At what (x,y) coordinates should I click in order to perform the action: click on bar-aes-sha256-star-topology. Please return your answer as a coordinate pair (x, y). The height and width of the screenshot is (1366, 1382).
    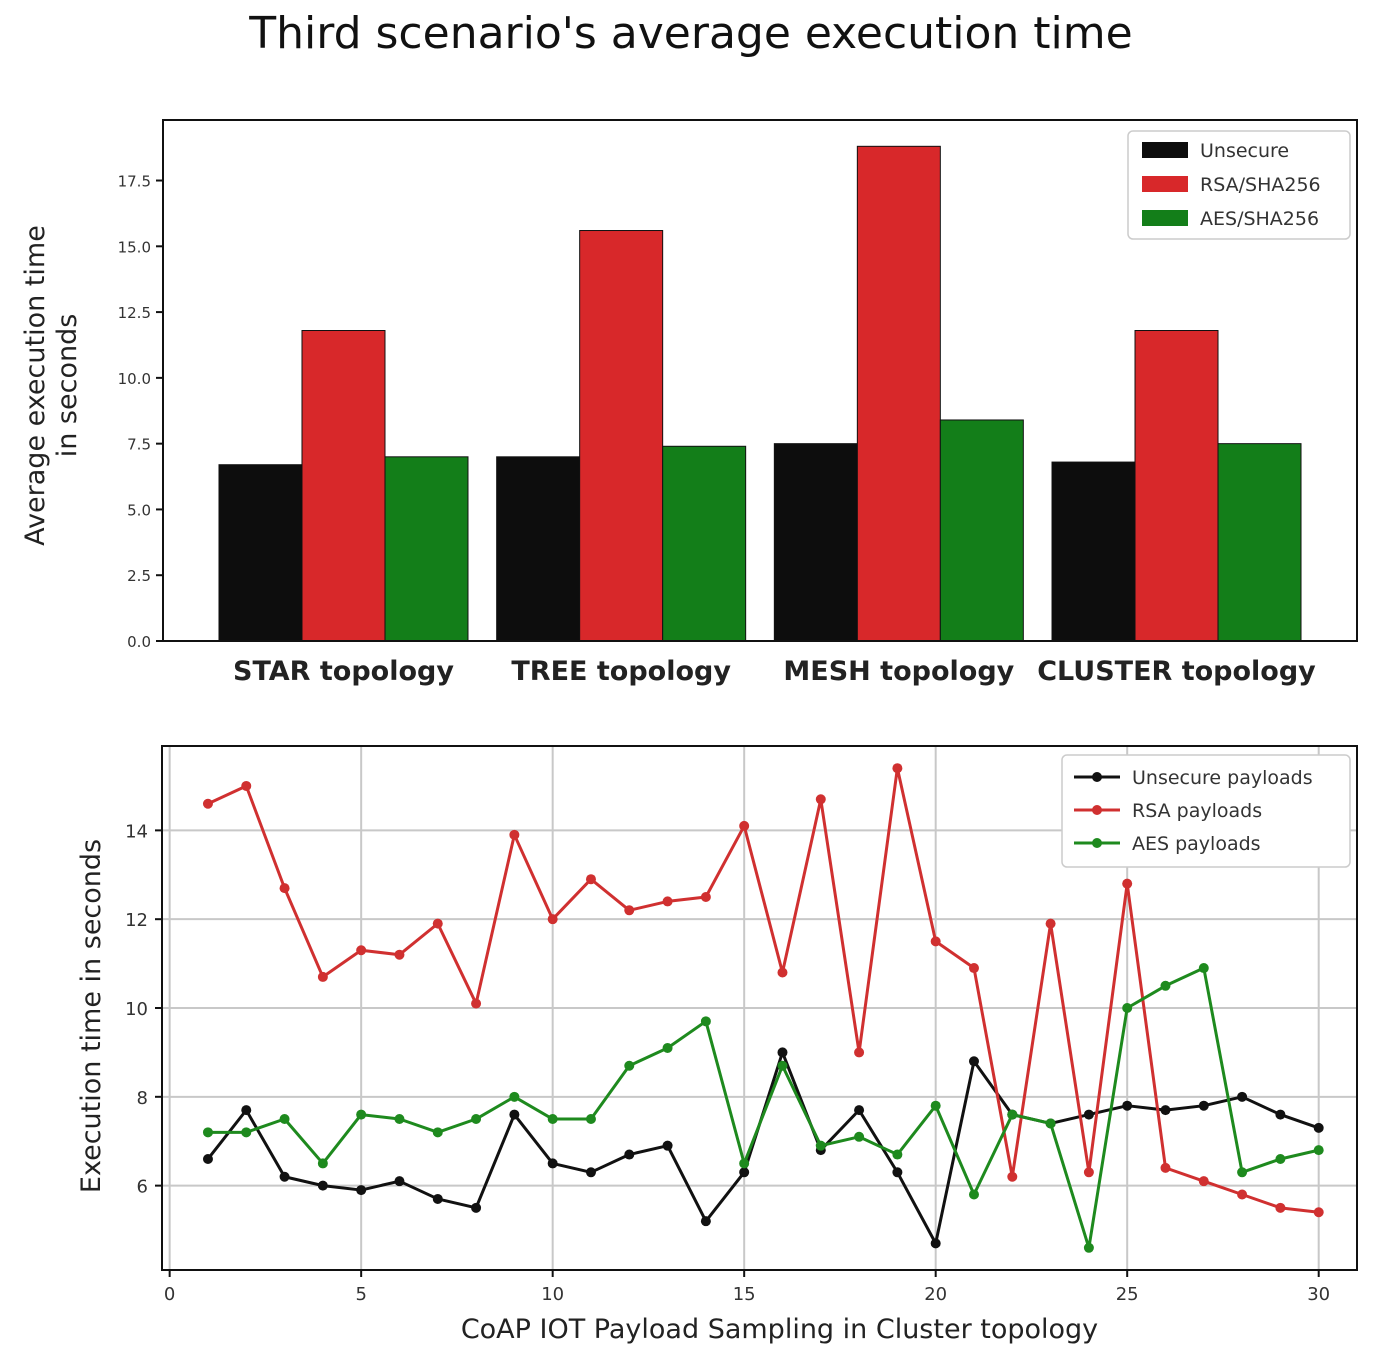
    Looking at the image, I should click on (426, 549).